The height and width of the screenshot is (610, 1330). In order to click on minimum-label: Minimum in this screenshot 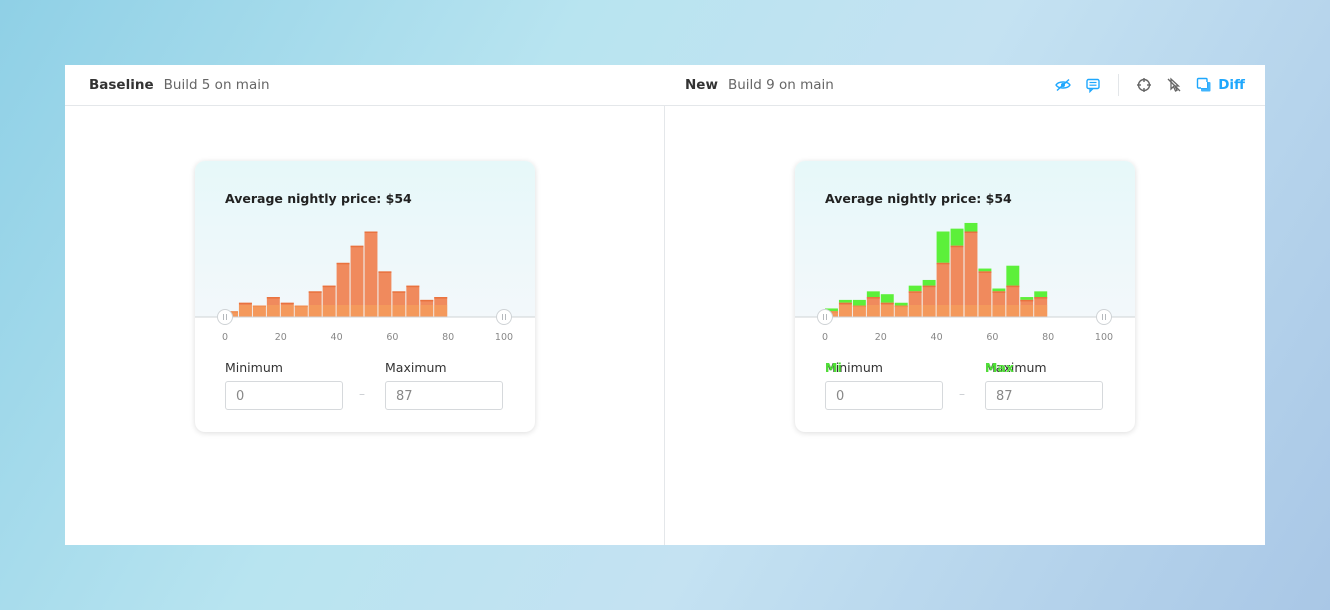, I will do `click(854, 367)`.